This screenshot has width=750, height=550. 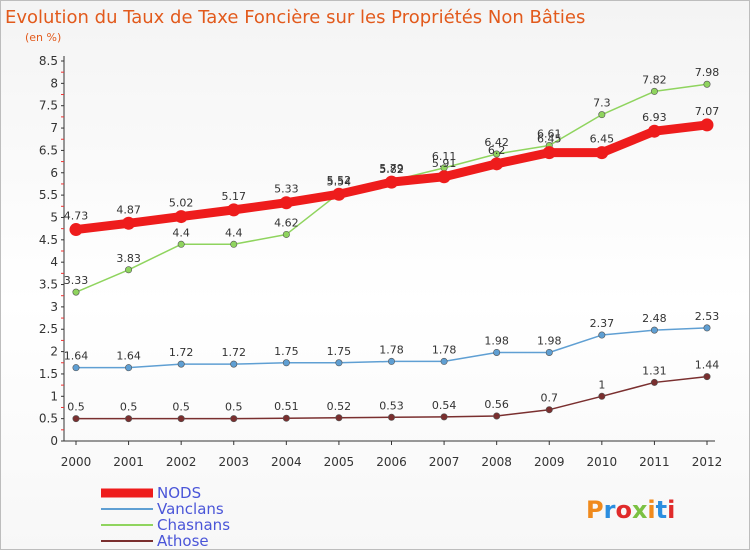 I want to click on legend-label-nods: NODS, so click(x=179, y=493).